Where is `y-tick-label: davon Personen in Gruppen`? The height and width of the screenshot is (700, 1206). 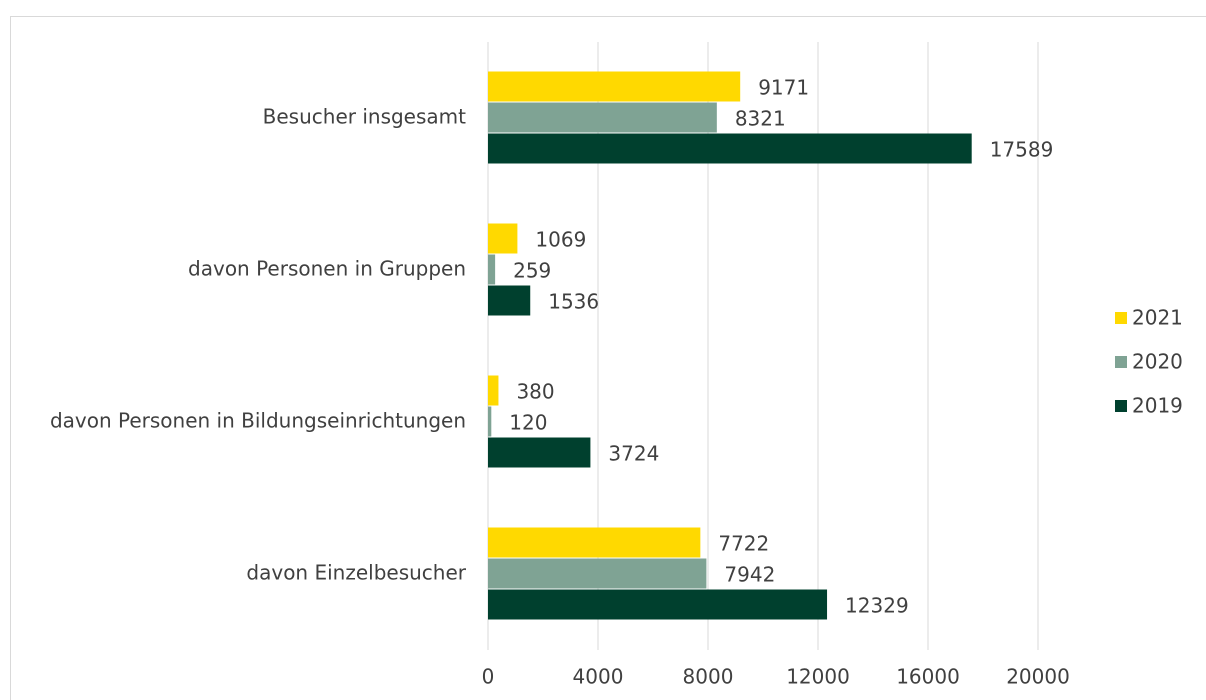
y-tick-label: davon Personen in Gruppen is located at coordinates (327, 269).